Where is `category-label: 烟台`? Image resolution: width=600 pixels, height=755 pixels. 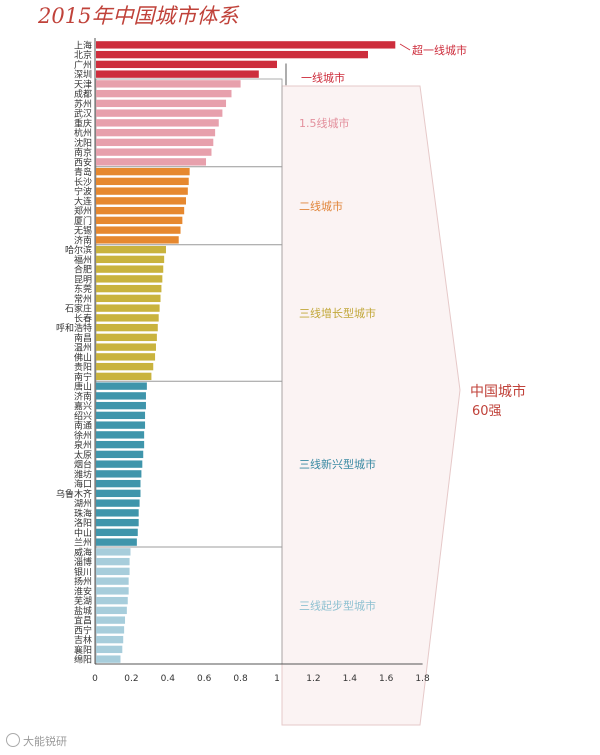
category-label: 烟台 is located at coordinates (83, 465).